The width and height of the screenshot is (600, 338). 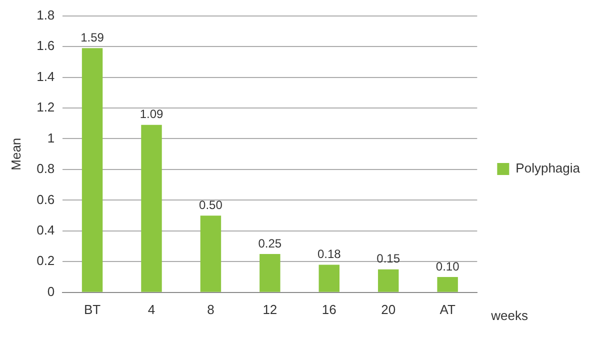 What do you see at coordinates (45, 46) in the screenshot?
I see `y-tick-label: 1.6` at bounding box center [45, 46].